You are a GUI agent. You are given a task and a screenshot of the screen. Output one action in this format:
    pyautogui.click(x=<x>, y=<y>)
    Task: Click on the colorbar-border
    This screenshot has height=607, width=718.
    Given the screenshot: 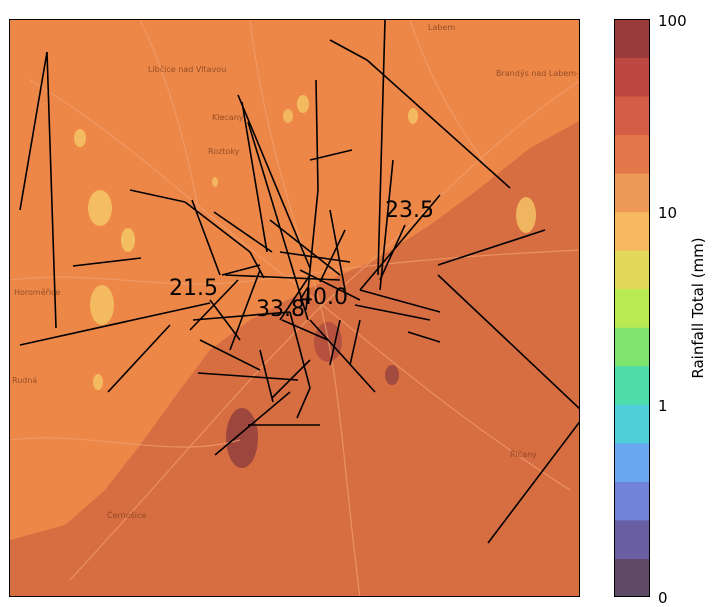 What is the action you would take?
    pyautogui.click(x=632, y=308)
    